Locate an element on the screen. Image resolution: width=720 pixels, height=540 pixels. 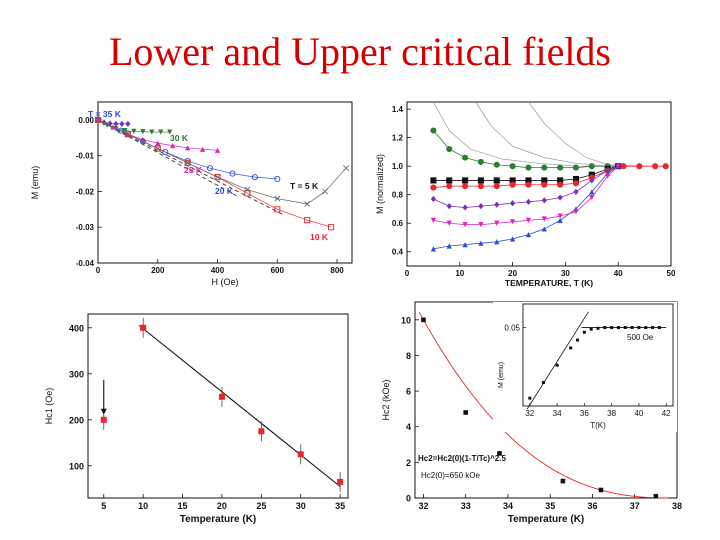
hc1-ytick-label: 200 is located at coordinates (76, 420).